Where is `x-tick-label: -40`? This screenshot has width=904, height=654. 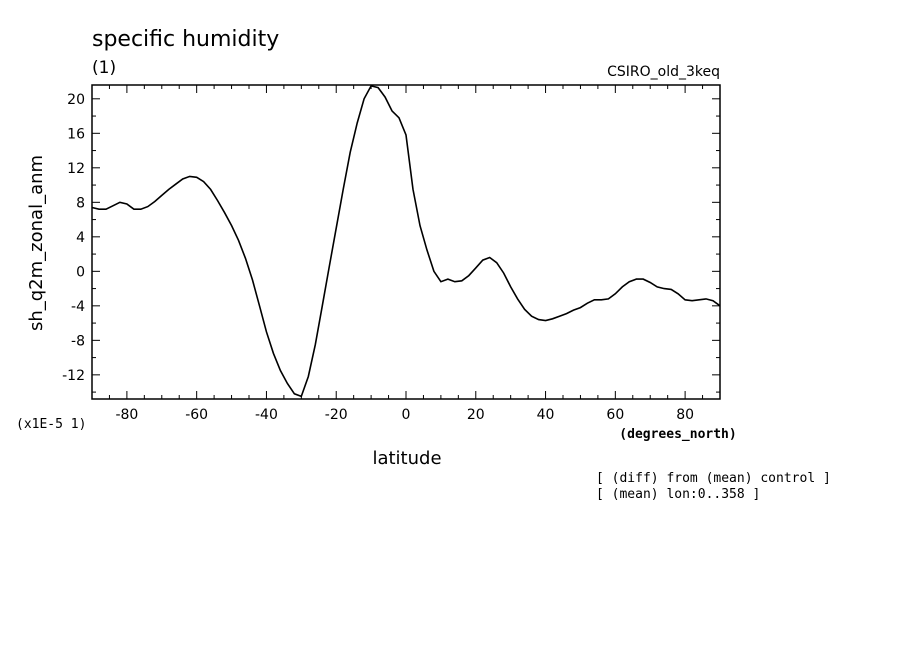
x-tick-label: -40 is located at coordinates (266, 415).